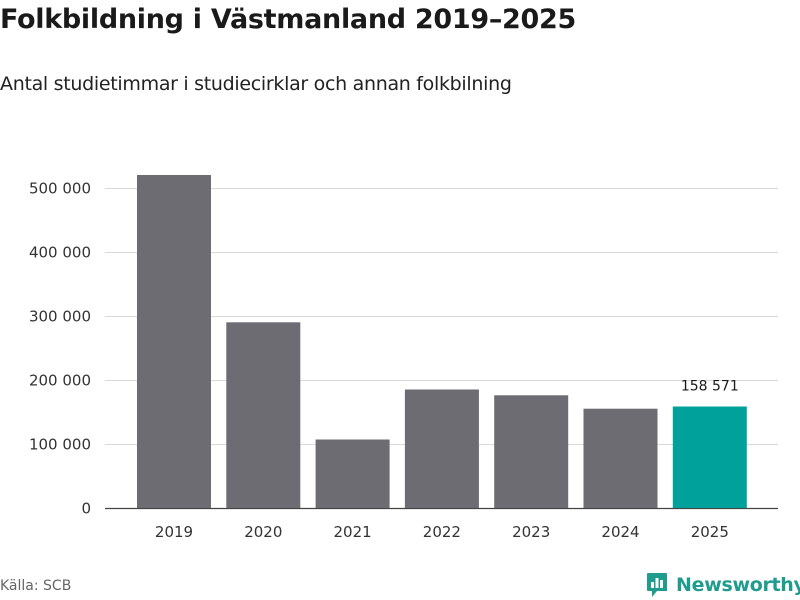 The height and width of the screenshot is (600, 800). I want to click on x-tick-label: 2025, so click(710, 532).